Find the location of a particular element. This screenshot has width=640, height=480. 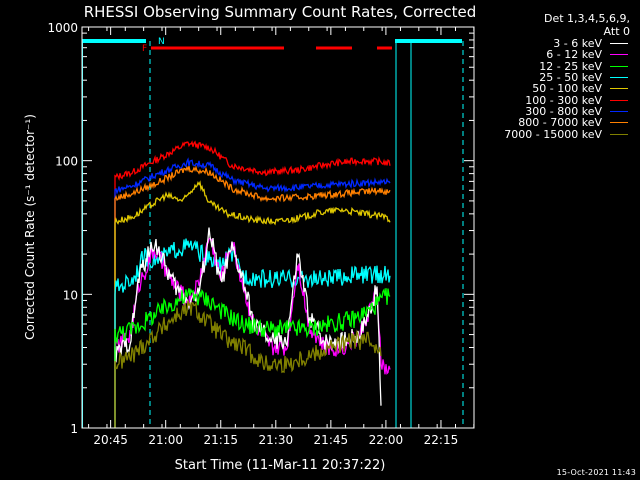

x-tick-label: 21:00 is located at coordinates (165, 440).